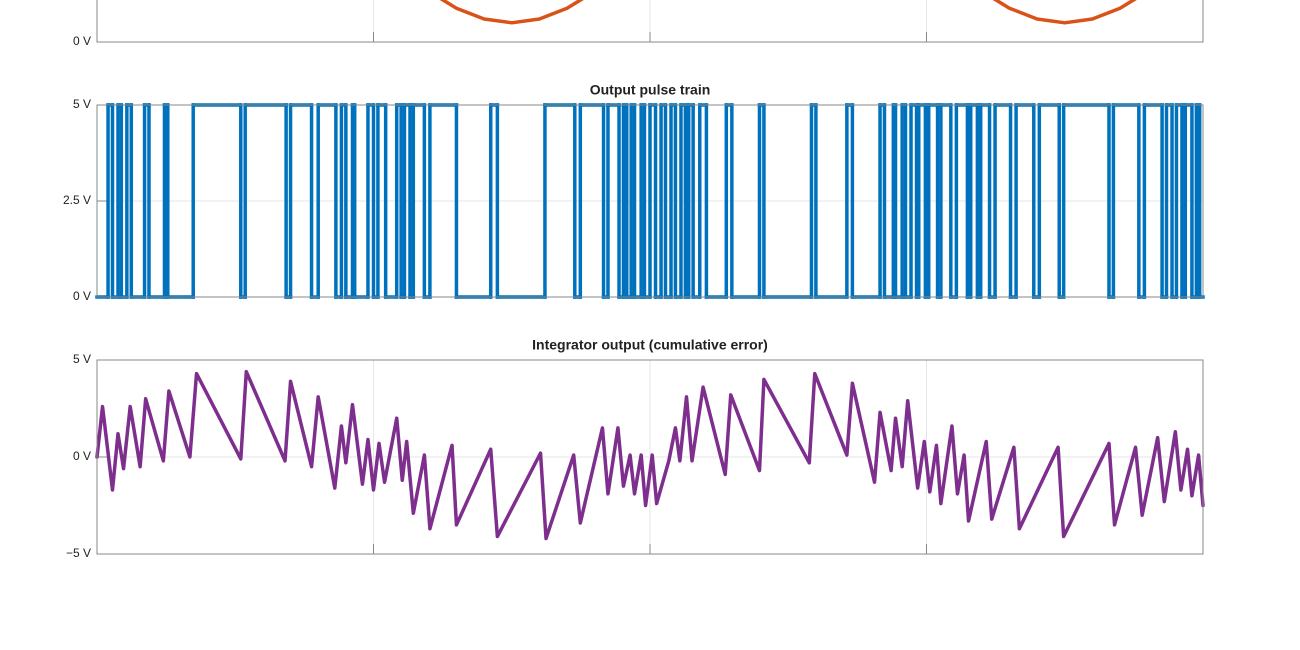 Image resolution: width=1300 pixels, height=650 pixels. What do you see at coordinates (650, 345) in the screenshot?
I see `chart-title: Integrator output (cumulative error)` at bounding box center [650, 345].